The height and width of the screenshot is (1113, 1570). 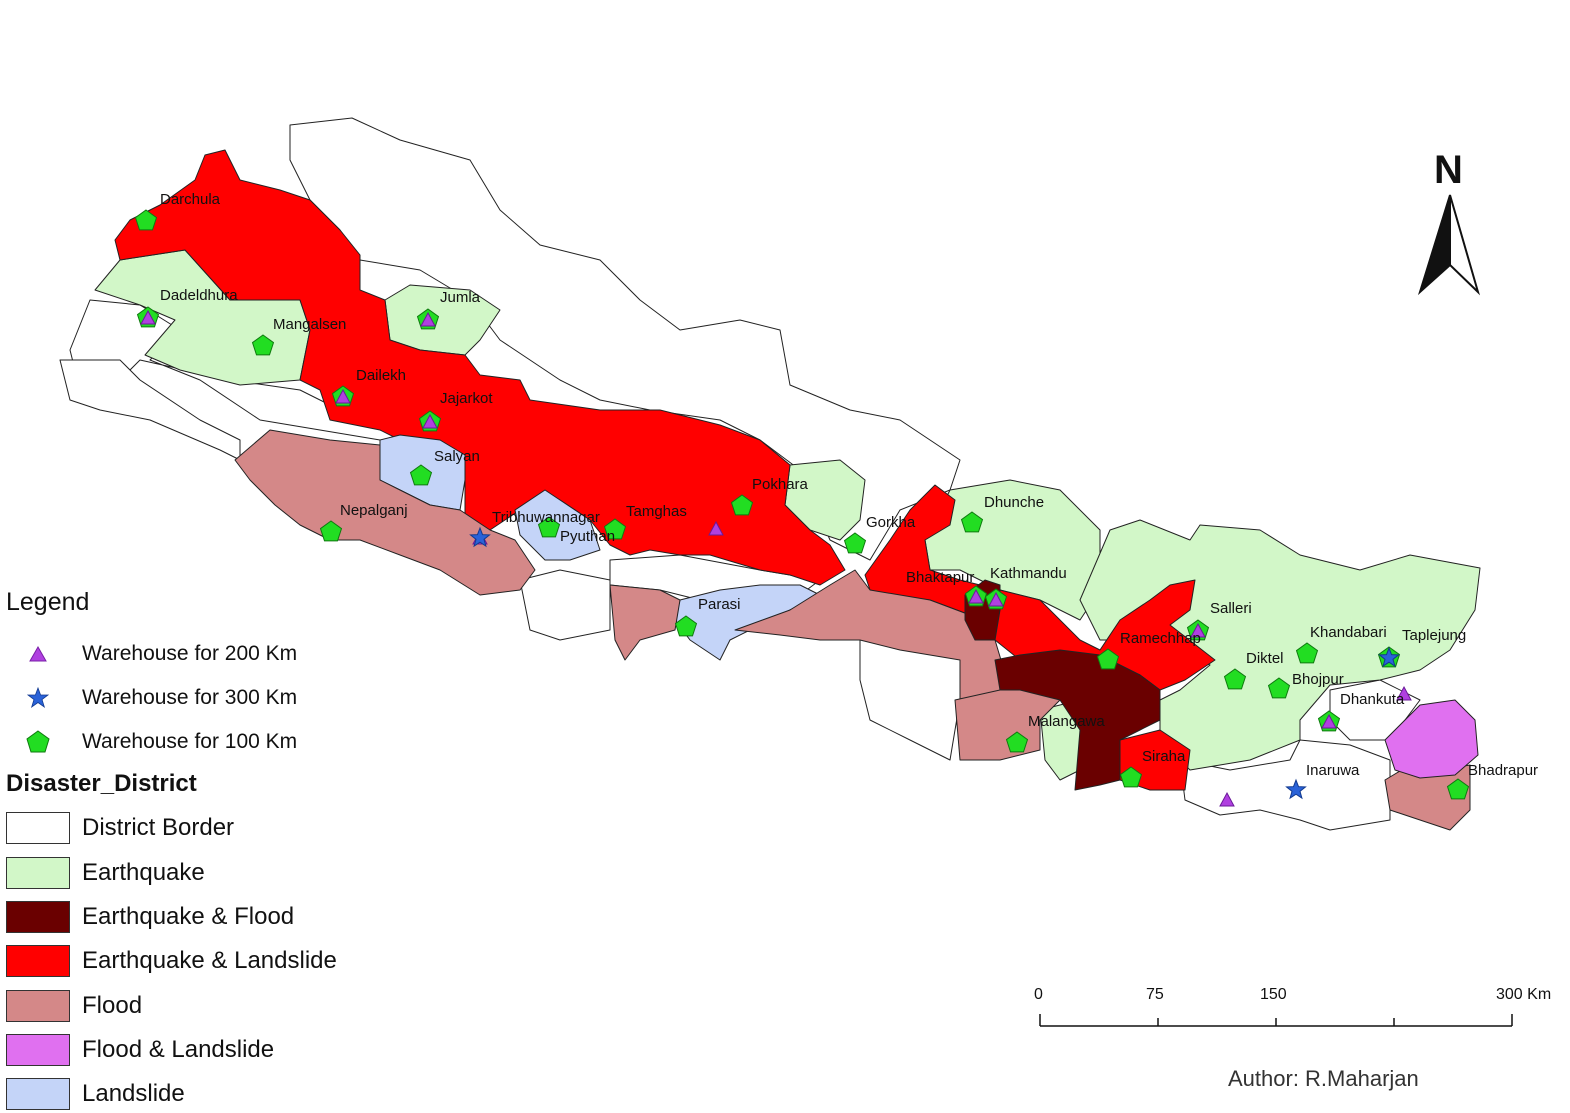 I want to click on place-label: Tamghas, so click(x=656, y=511).